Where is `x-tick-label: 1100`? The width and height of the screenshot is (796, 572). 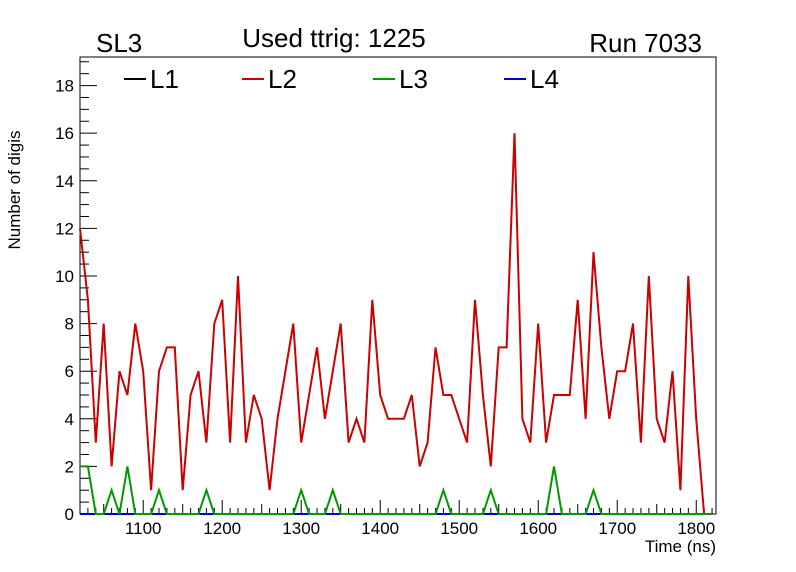
x-tick-label: 1100 is located at coordinates (143, 528).